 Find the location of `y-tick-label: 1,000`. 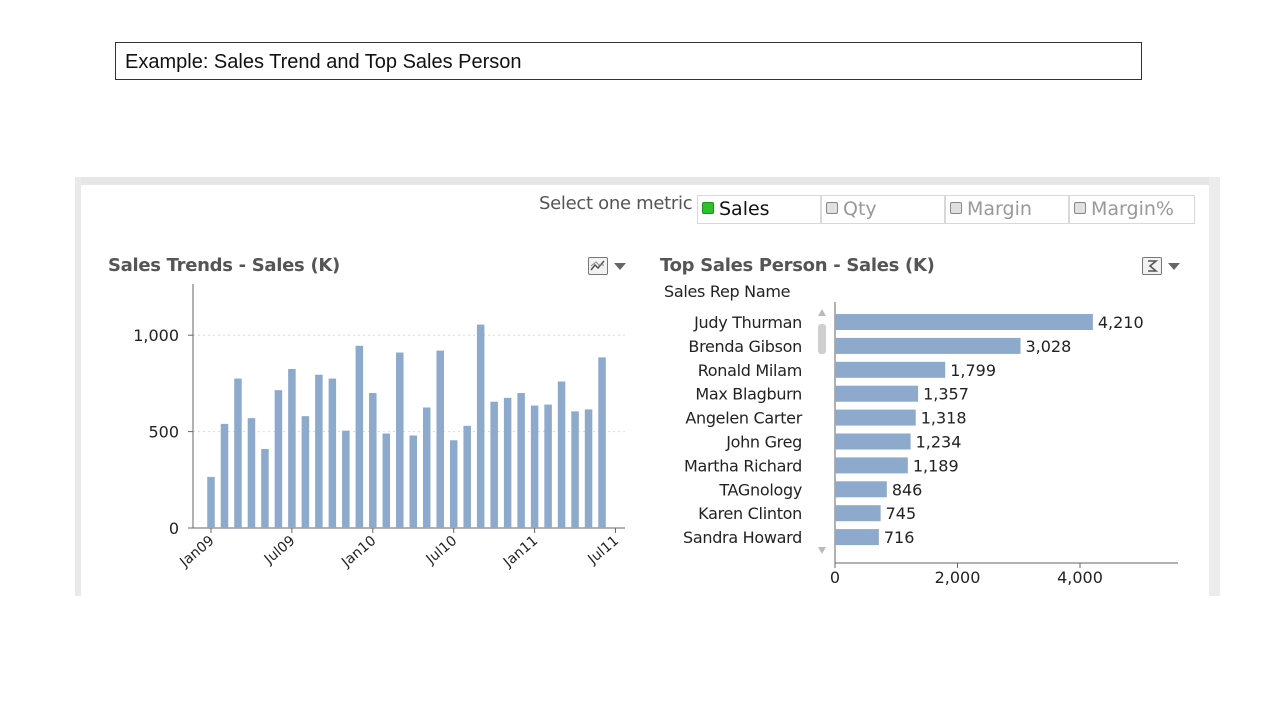

y-tick-label: 1,000 is located at coordinates (156, 335).